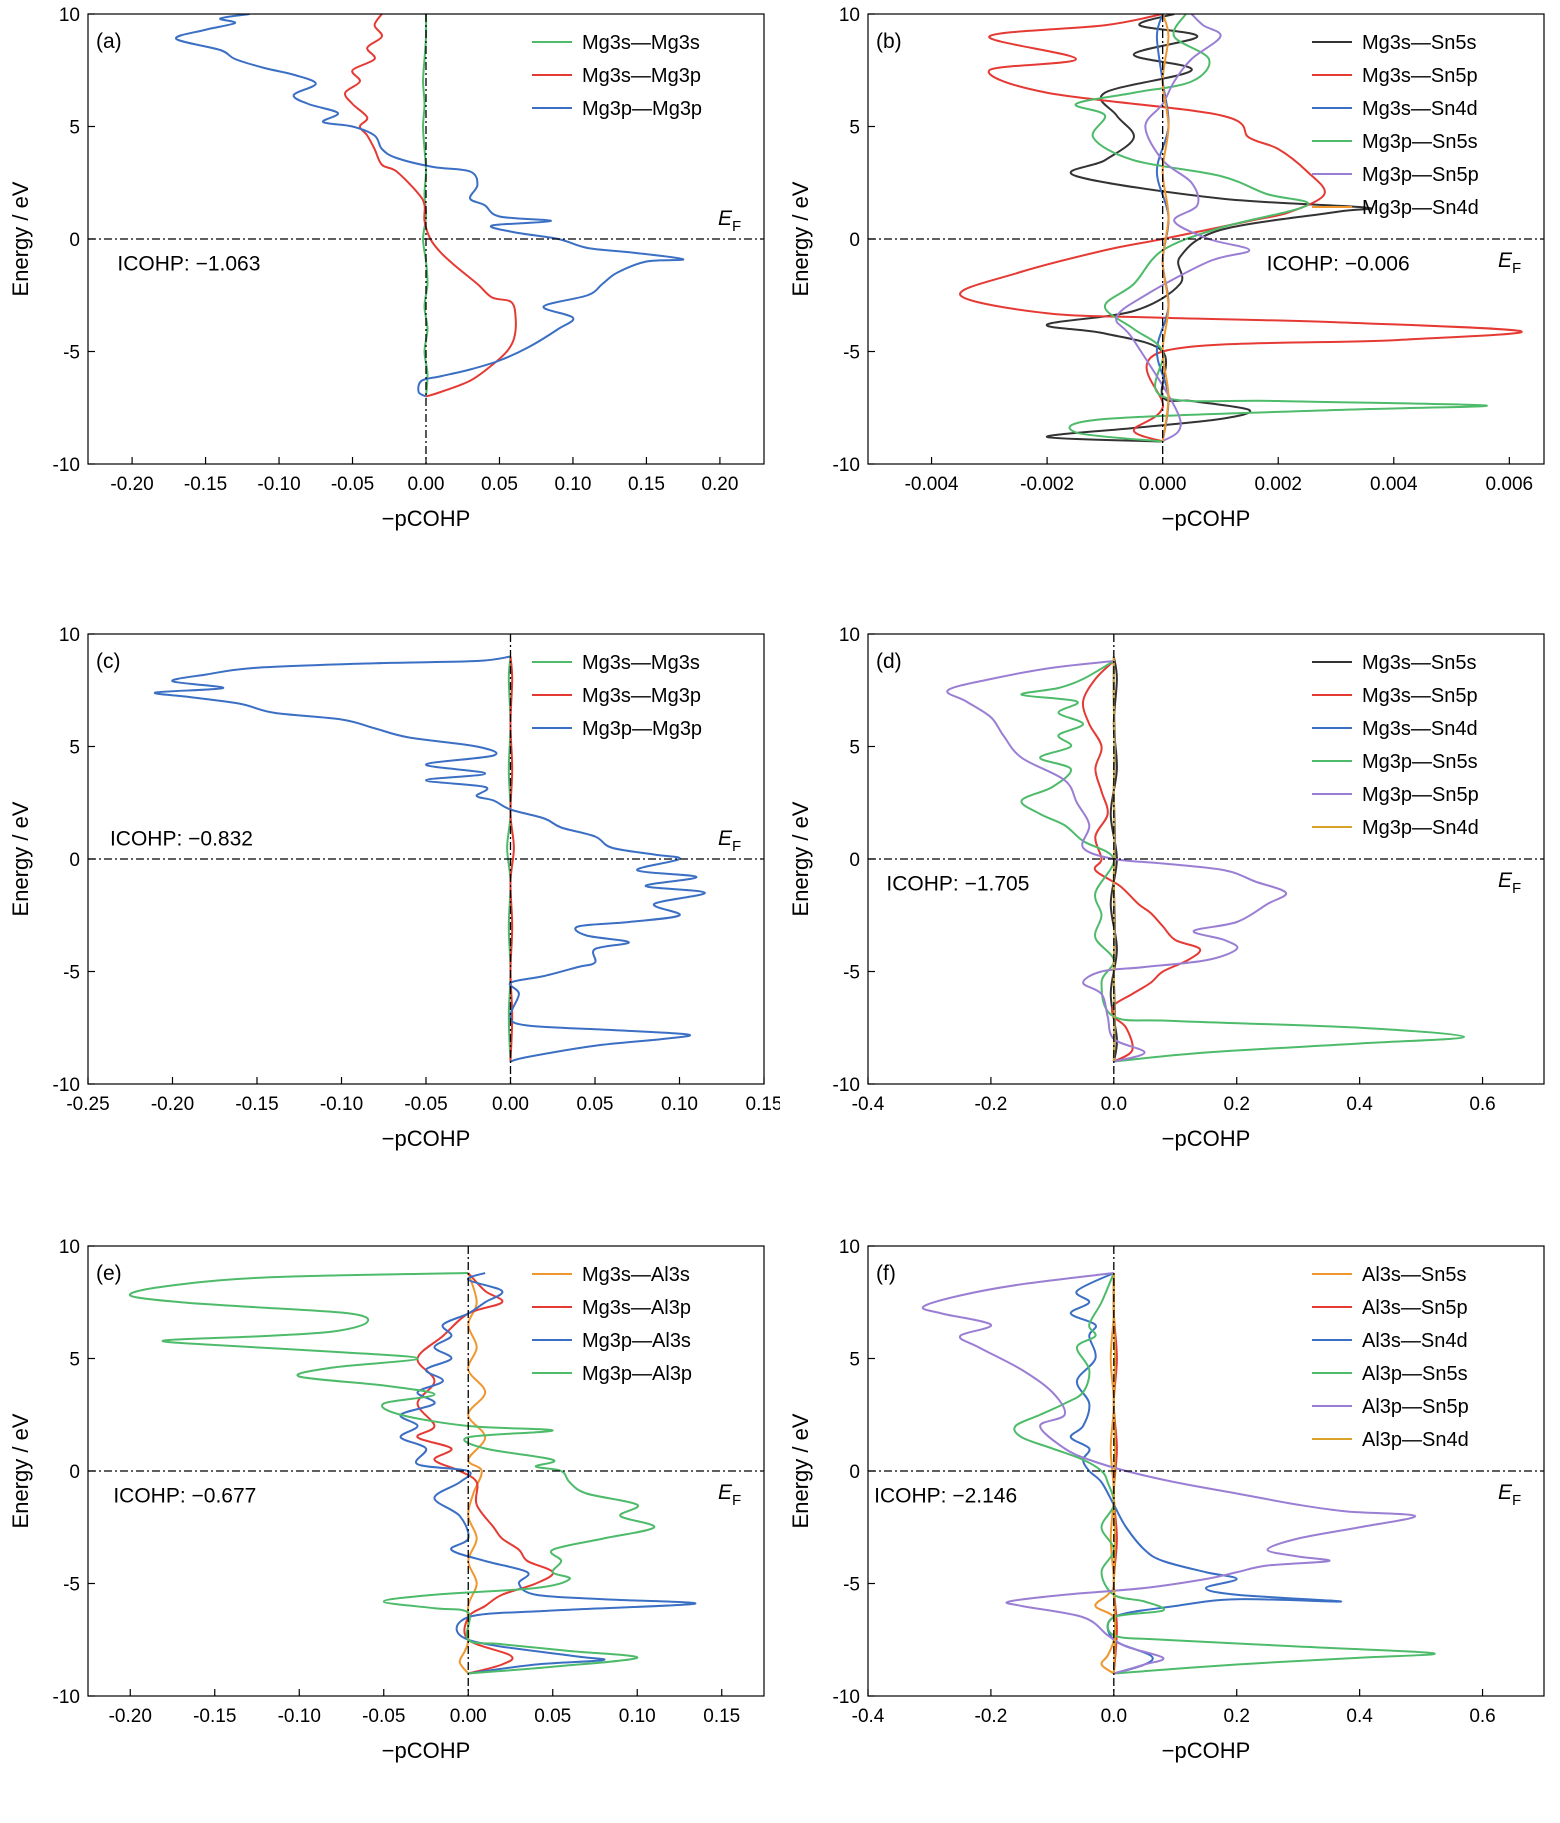  I want to click on legend-entry: Mg3p—Al3p, so click(637, 1374).